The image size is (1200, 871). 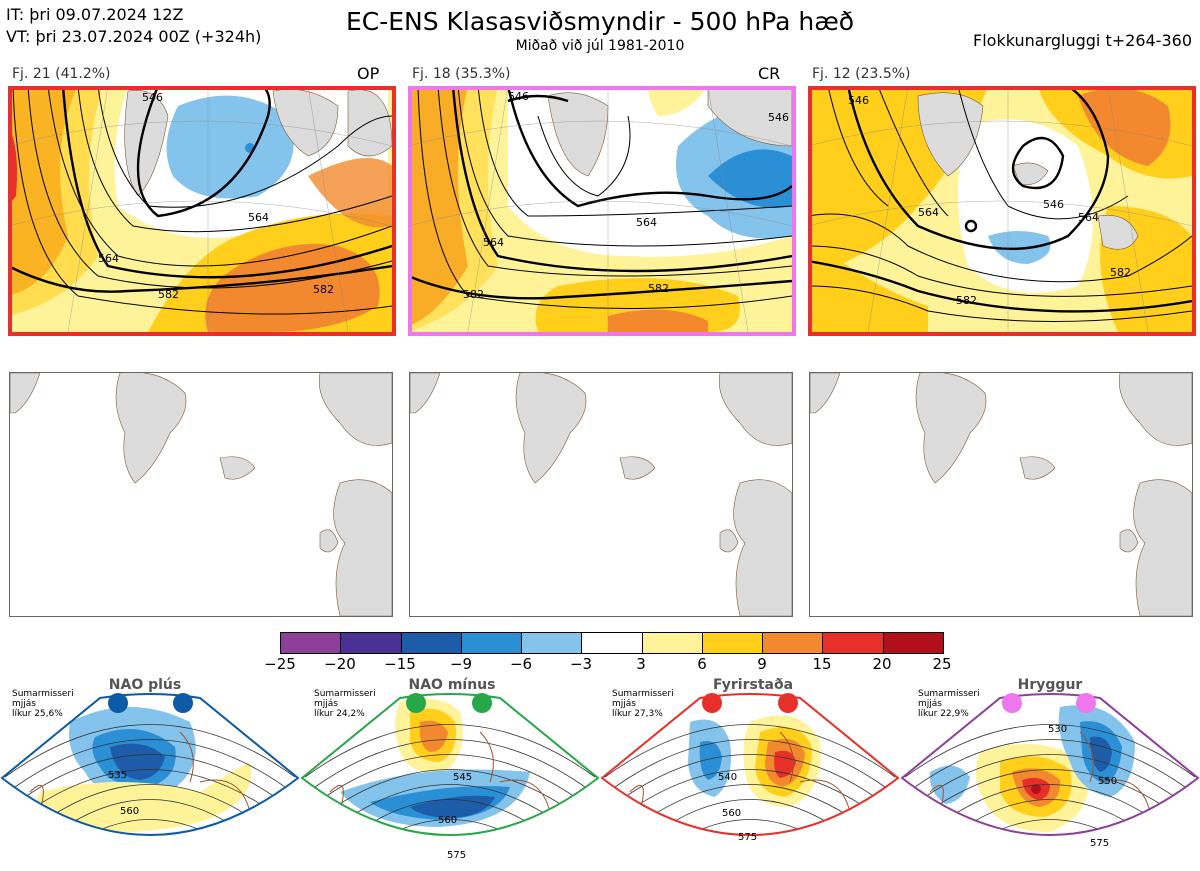 I want to click on regime-4-dot-right, so click(x=1086, y=703).